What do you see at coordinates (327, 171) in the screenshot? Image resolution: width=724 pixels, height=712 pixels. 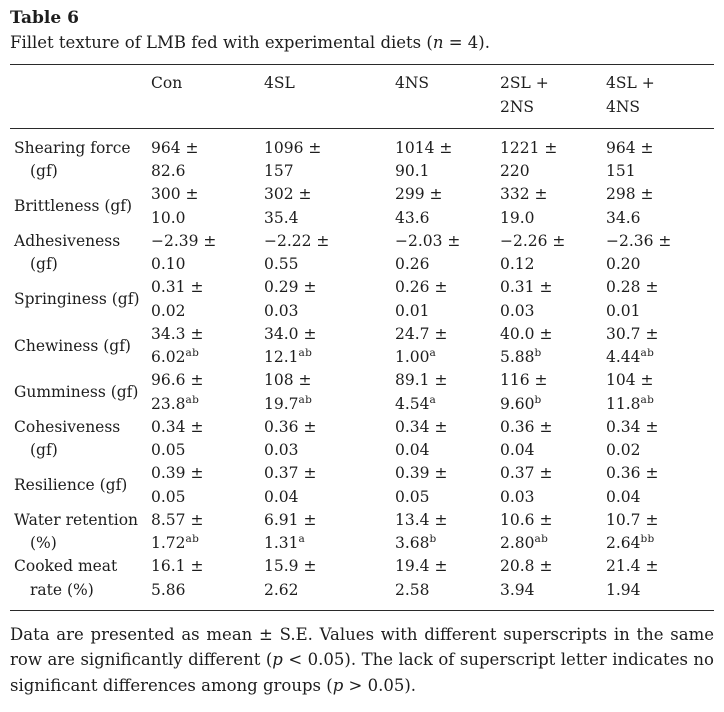 I see `cell-standard-error: 157` at bounding box center [327, 171].